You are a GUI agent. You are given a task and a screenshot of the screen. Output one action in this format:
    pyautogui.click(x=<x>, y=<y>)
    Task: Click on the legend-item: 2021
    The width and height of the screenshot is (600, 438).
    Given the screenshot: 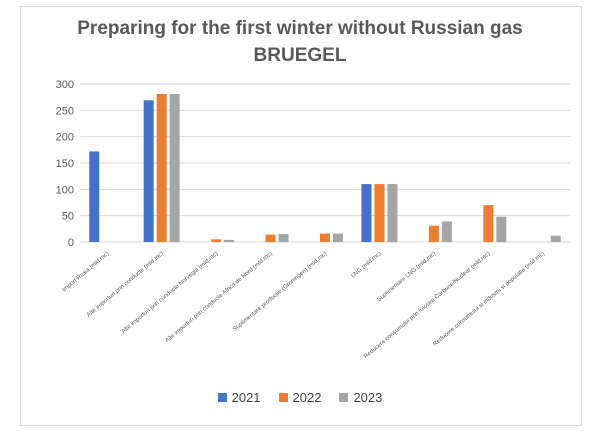 What is the action you would take?
    pyautogui.click(x=239, y=397)
    